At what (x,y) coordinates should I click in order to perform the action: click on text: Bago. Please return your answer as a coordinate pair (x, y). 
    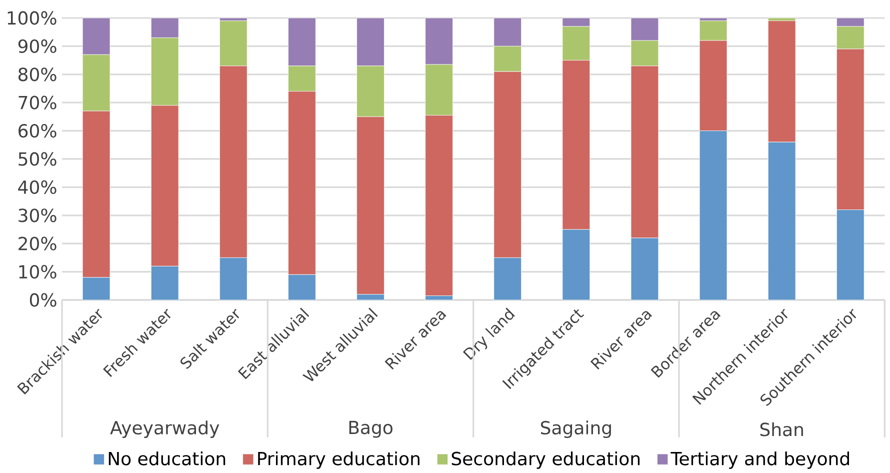
    Looking at the image, I should click on (370, 429).